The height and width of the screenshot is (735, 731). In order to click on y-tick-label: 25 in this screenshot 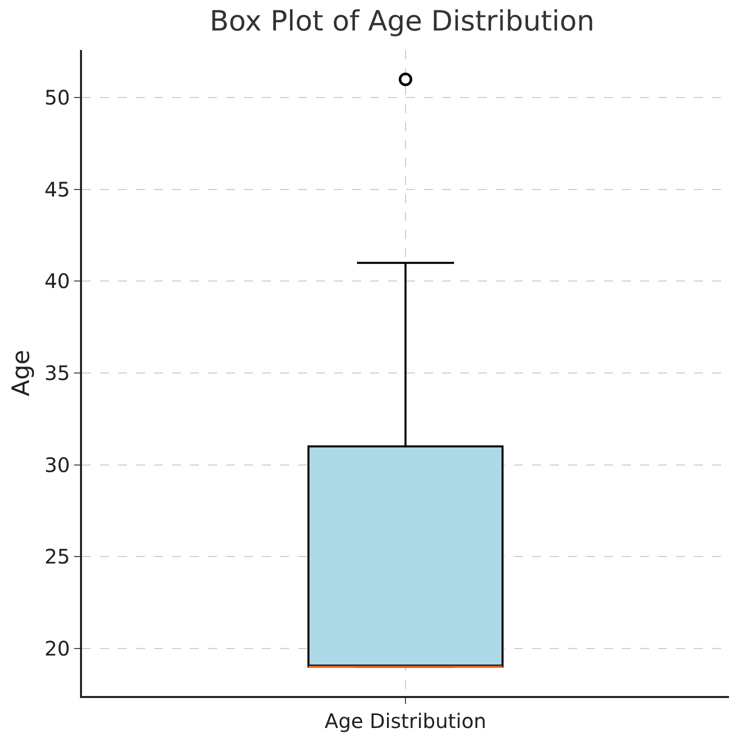, I will do `click(57, 556)`.